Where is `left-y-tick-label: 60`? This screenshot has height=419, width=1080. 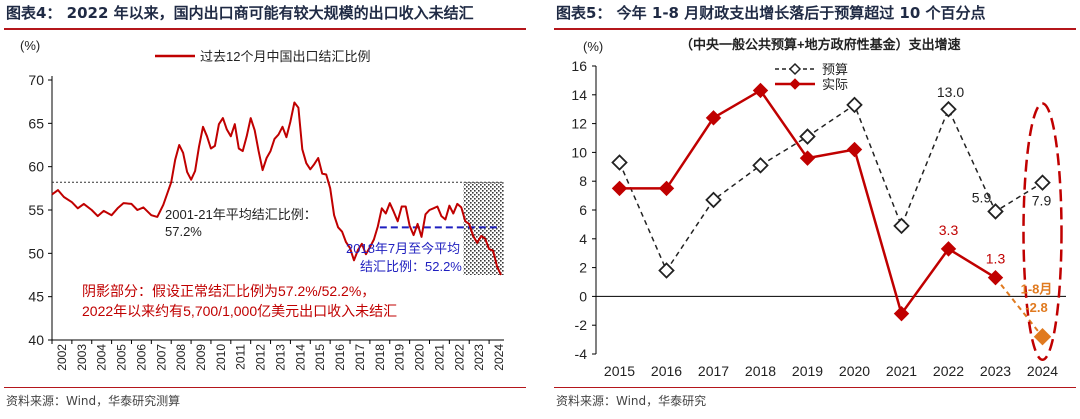
left-y-tick-label: 60 is located at coordinates (36, 167).